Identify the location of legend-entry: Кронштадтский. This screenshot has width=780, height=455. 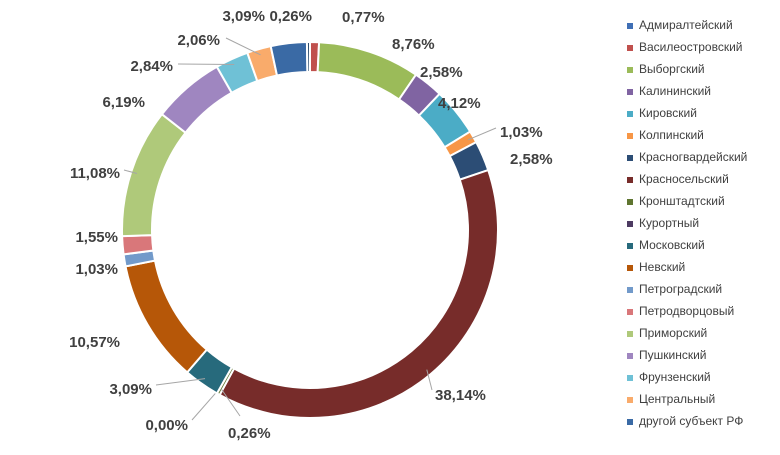
(682, 201).